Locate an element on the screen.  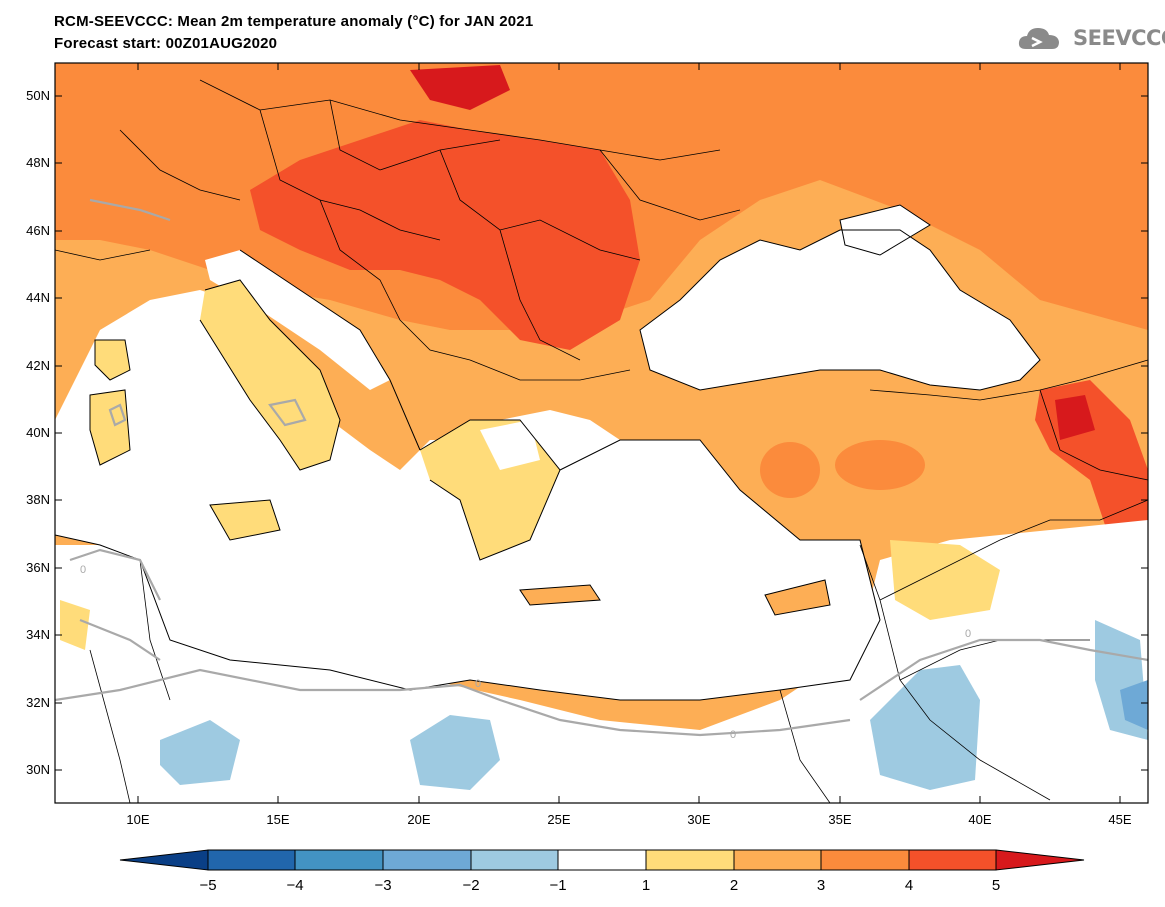
lon-label: 40E is located at coordinates (980, 819).